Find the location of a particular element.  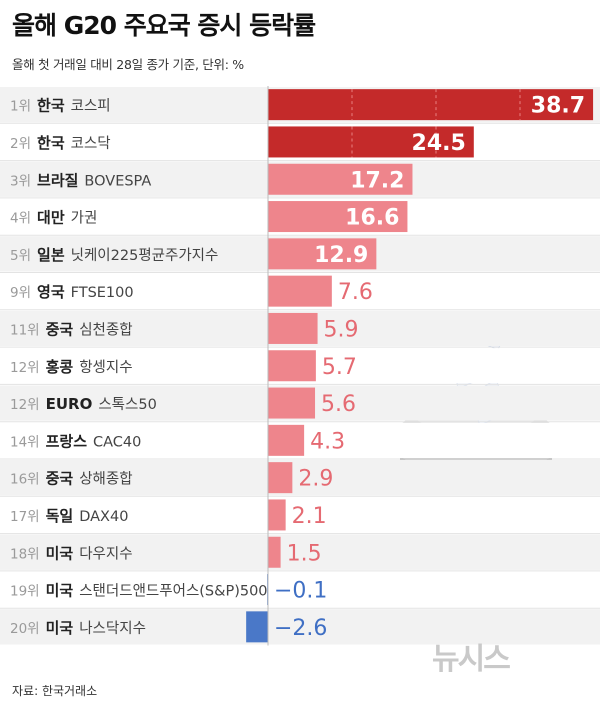

bar-category-label: 12위 EURO 스톡스50 is located at coordinates (83, 404).